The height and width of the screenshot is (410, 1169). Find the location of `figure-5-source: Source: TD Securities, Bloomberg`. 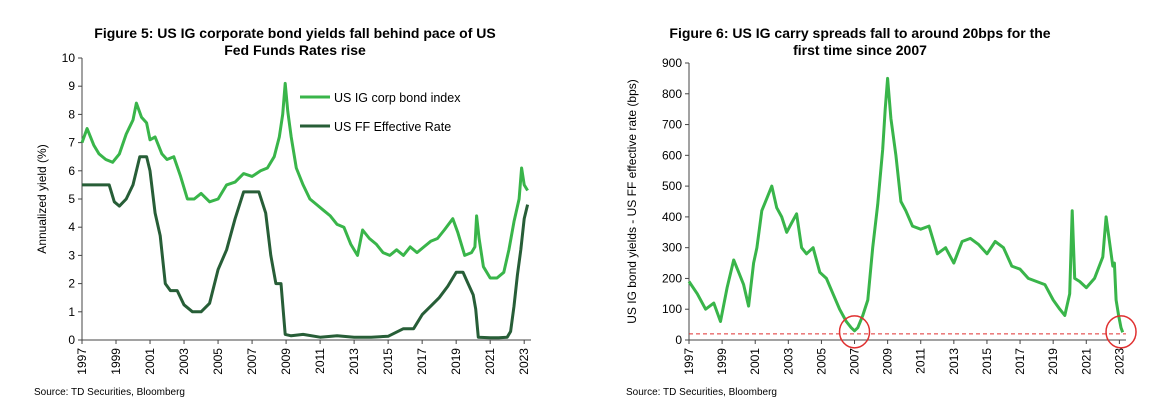

figure-5-source: Source: TD Securities, Bloomberg is located at coordinates (109, 392).